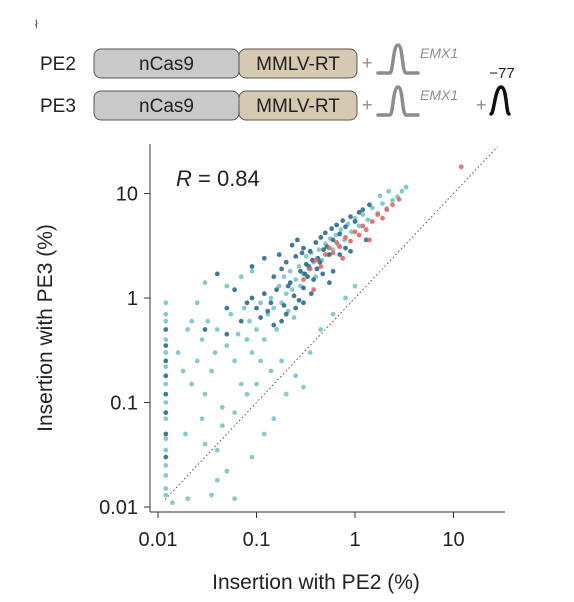 The width and height of the screenshot is (574, 602). What do you see at coordinates (453, 540) in the screenshot?
I see `x-tick-label: 10` at bounding box center [453, 540].